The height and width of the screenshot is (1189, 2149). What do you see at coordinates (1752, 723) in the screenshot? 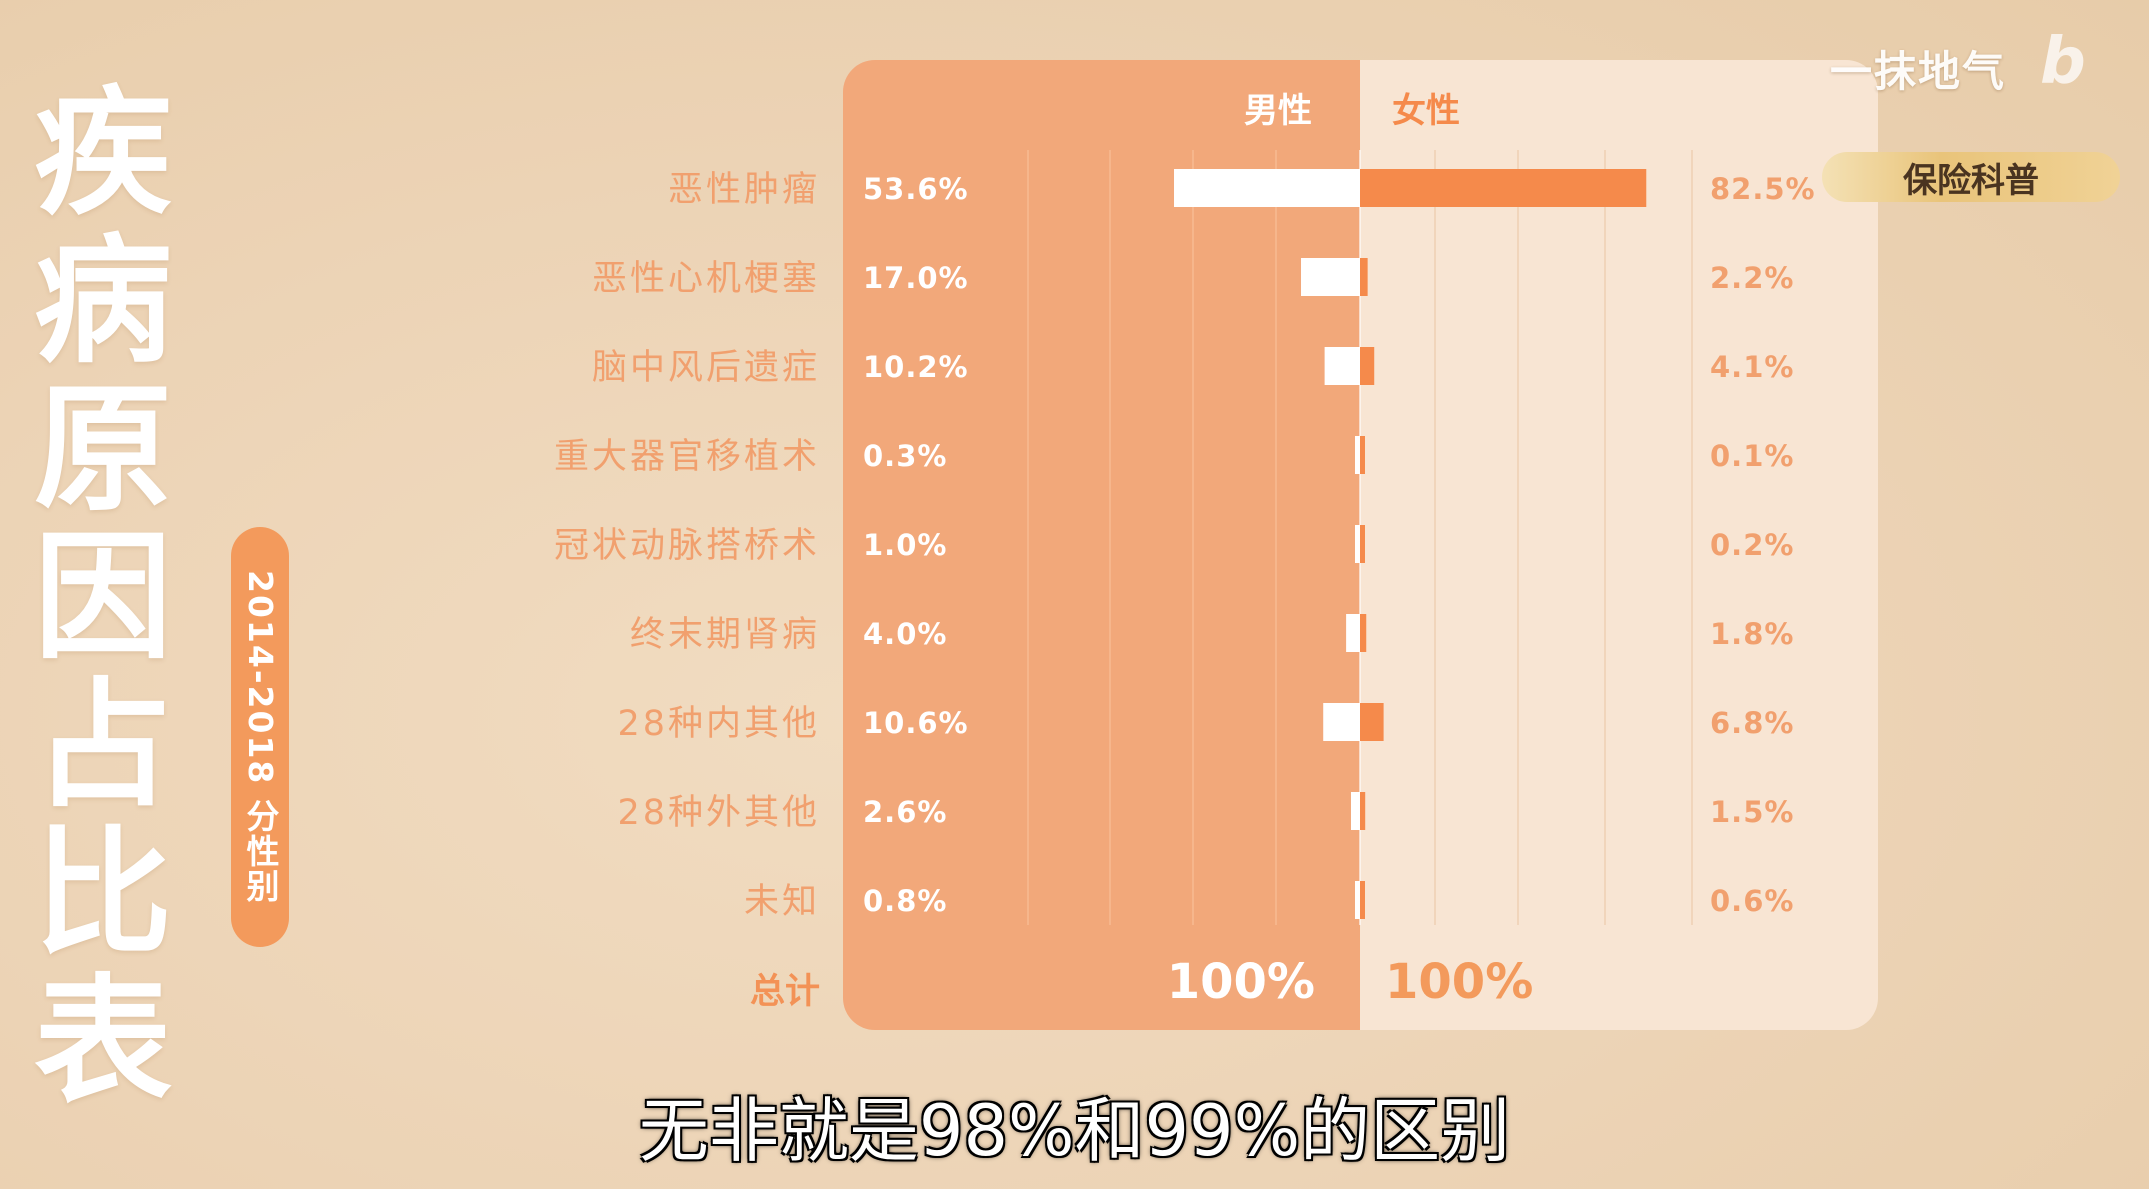
I see `value-label-female: 6.8%` at bounding box center [1752, 723].